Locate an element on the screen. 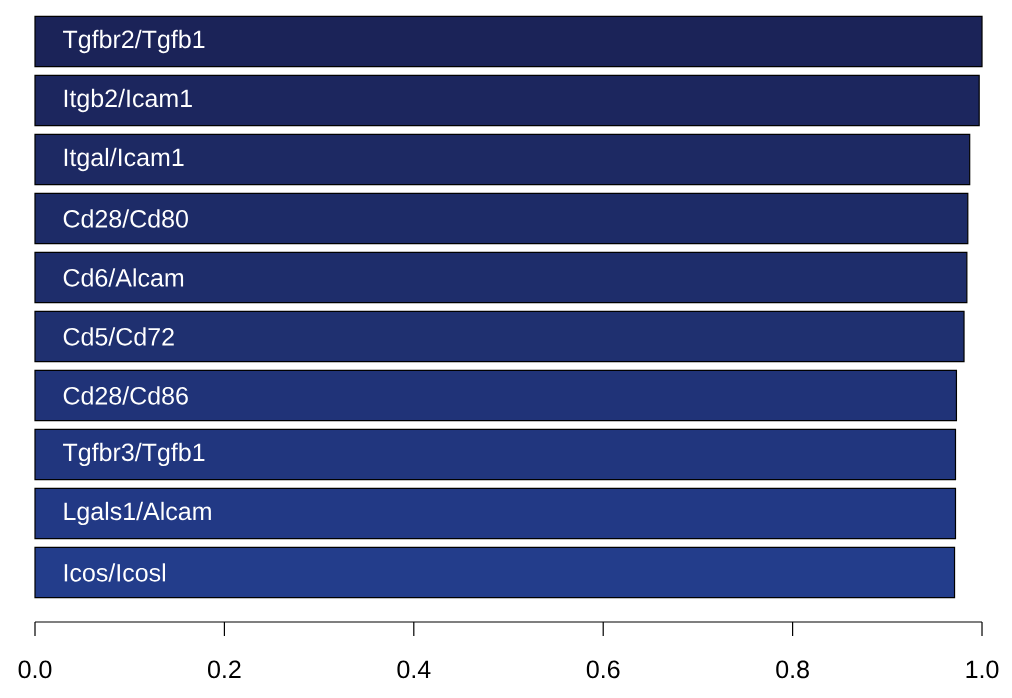  y-tick-label: Cd6/Alcam is located at coordinates (123, 277).